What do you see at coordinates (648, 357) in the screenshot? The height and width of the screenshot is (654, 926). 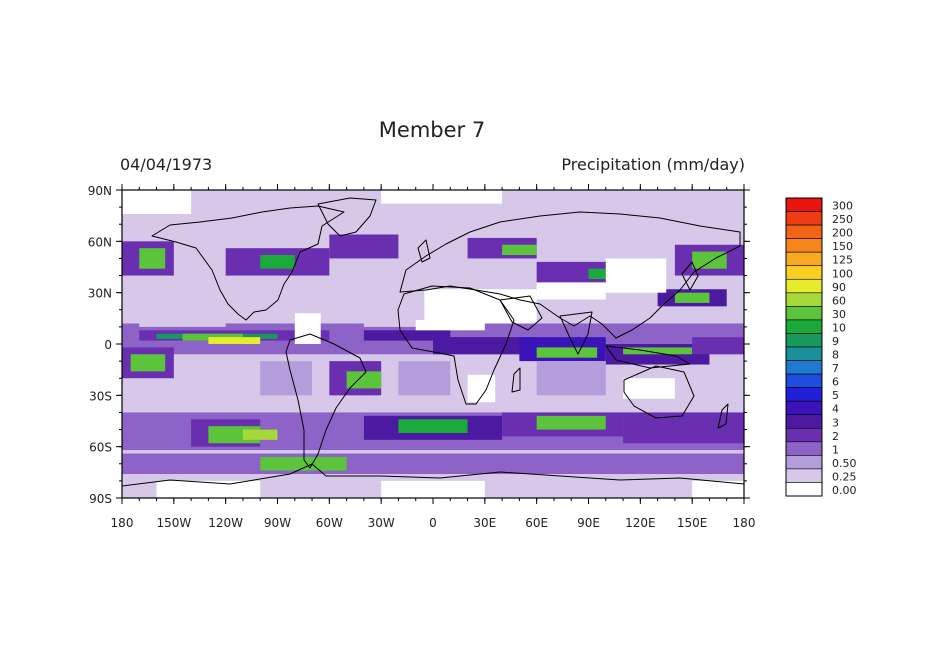 I see `coastline-indonesia` at bounding box center [648, 357].